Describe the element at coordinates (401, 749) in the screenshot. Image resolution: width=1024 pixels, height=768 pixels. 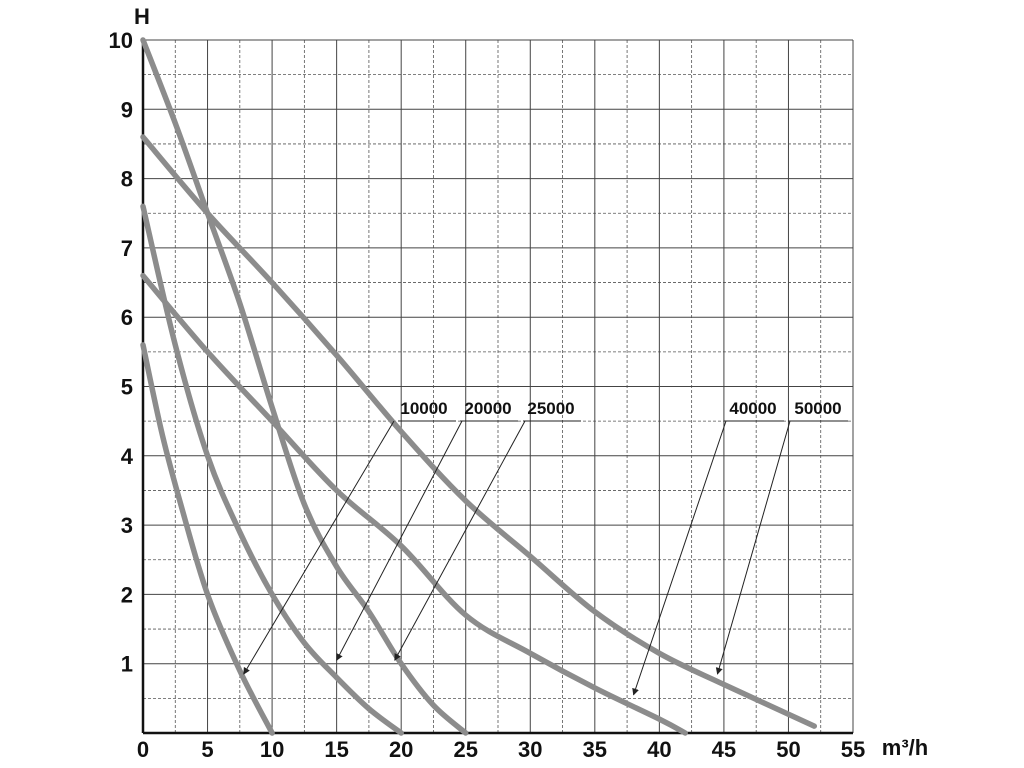
I see `x-tick-label: 20` at that location.